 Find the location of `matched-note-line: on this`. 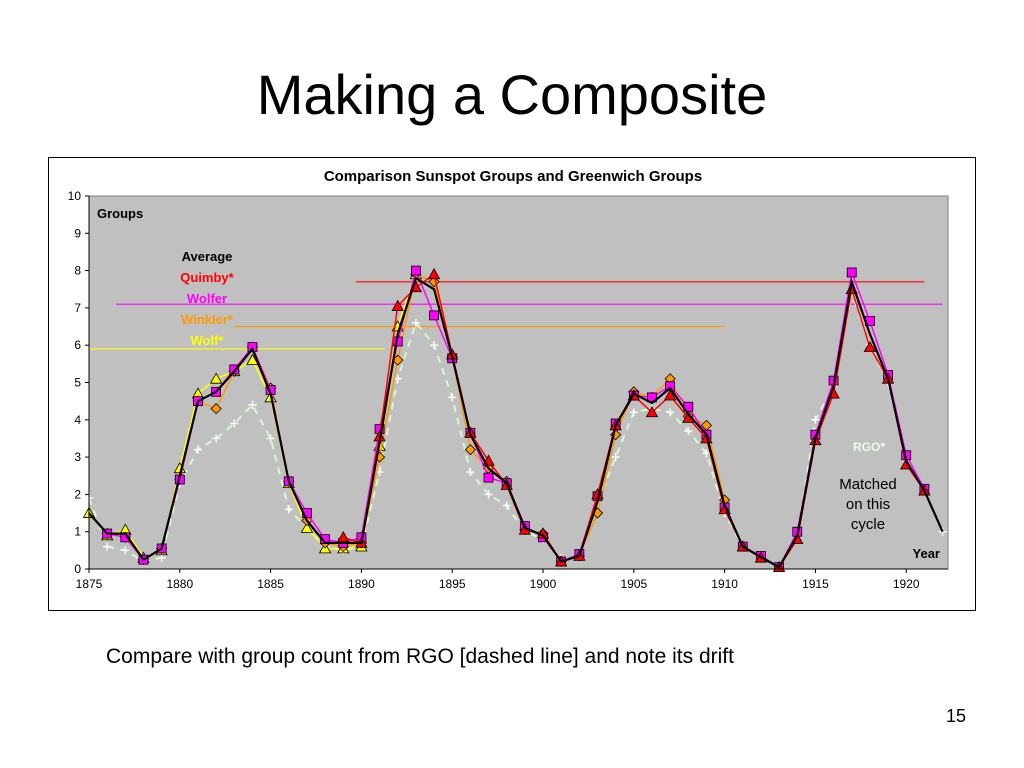

matched-note-line: on this is located at coordinates (868, 504).